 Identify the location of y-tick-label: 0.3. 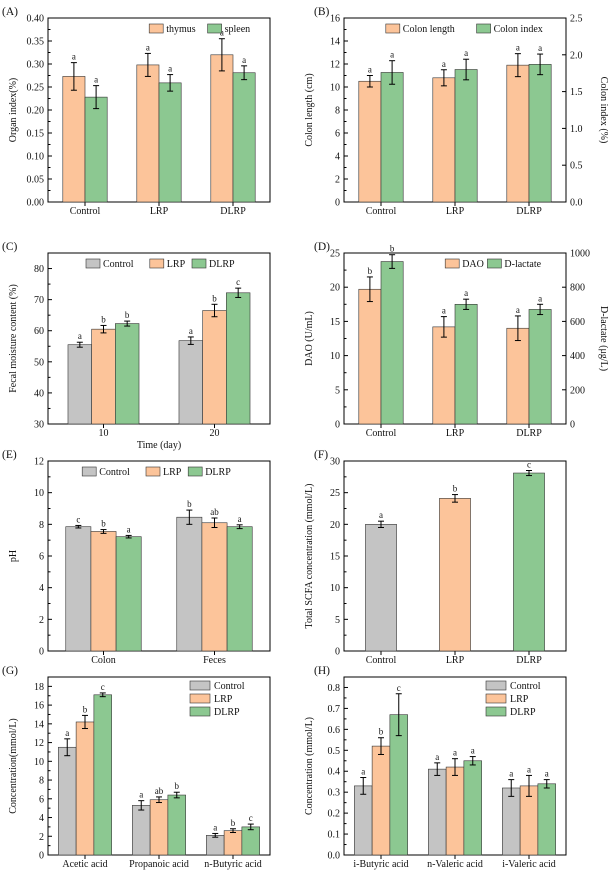
(334, 793).